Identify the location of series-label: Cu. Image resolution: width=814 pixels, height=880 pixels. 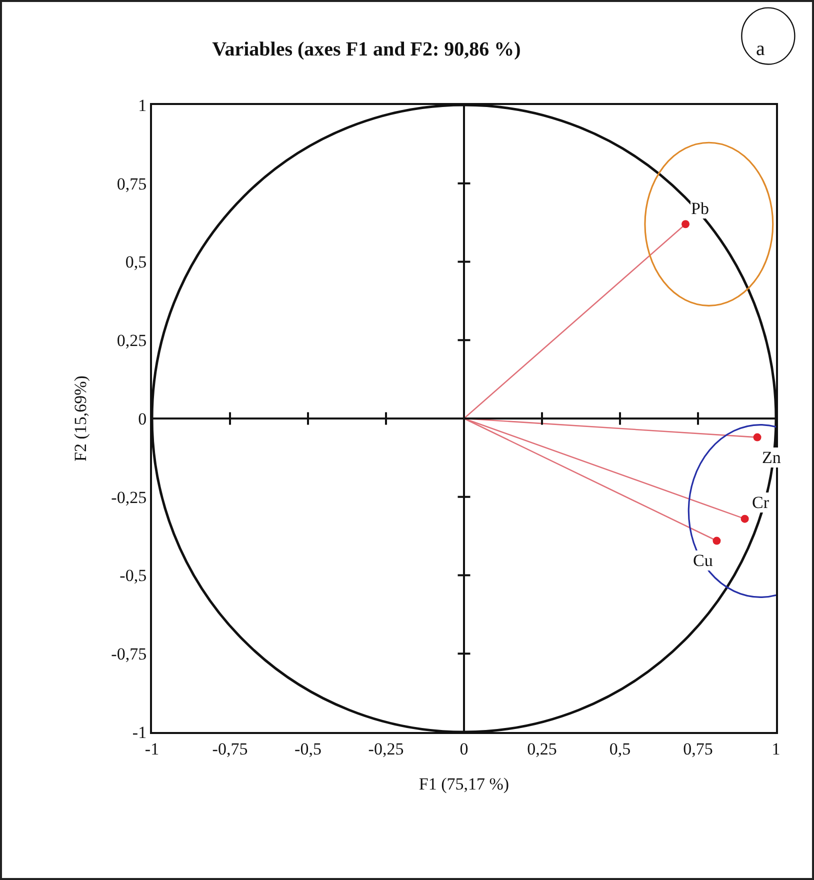
(703, 560).